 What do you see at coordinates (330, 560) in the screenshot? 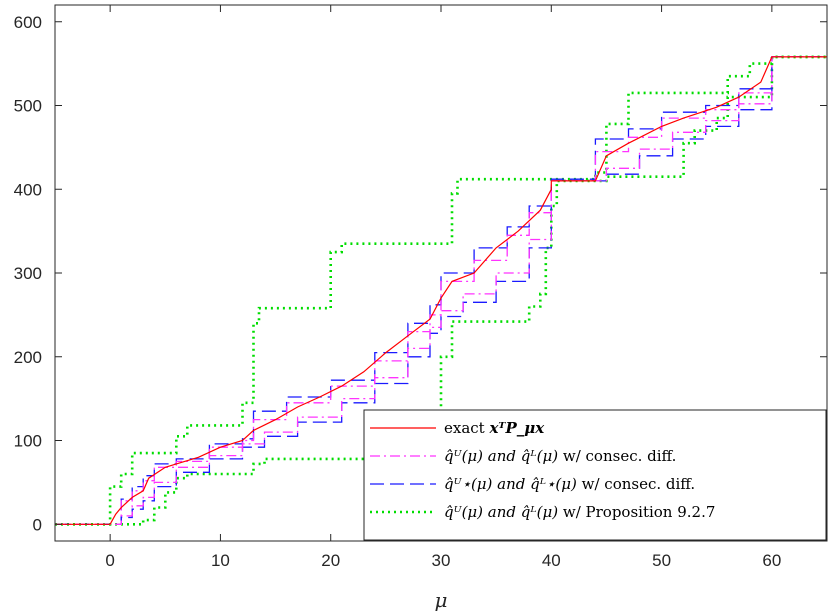
I see `x-tick-label-20: 20` at bounding box center [330, 560].